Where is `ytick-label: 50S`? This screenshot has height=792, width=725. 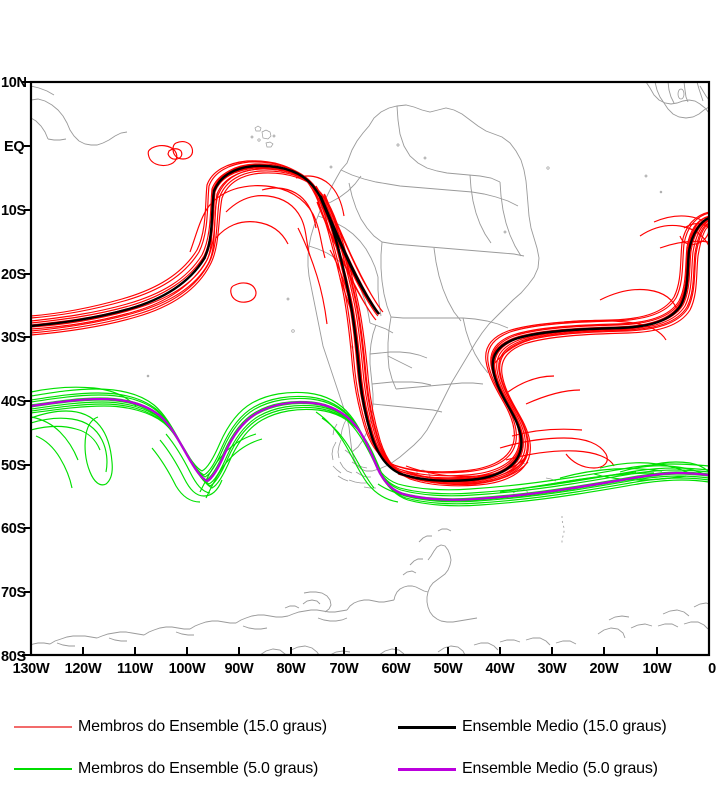
ytick-label: 50S is located at coordinates (14, 466).